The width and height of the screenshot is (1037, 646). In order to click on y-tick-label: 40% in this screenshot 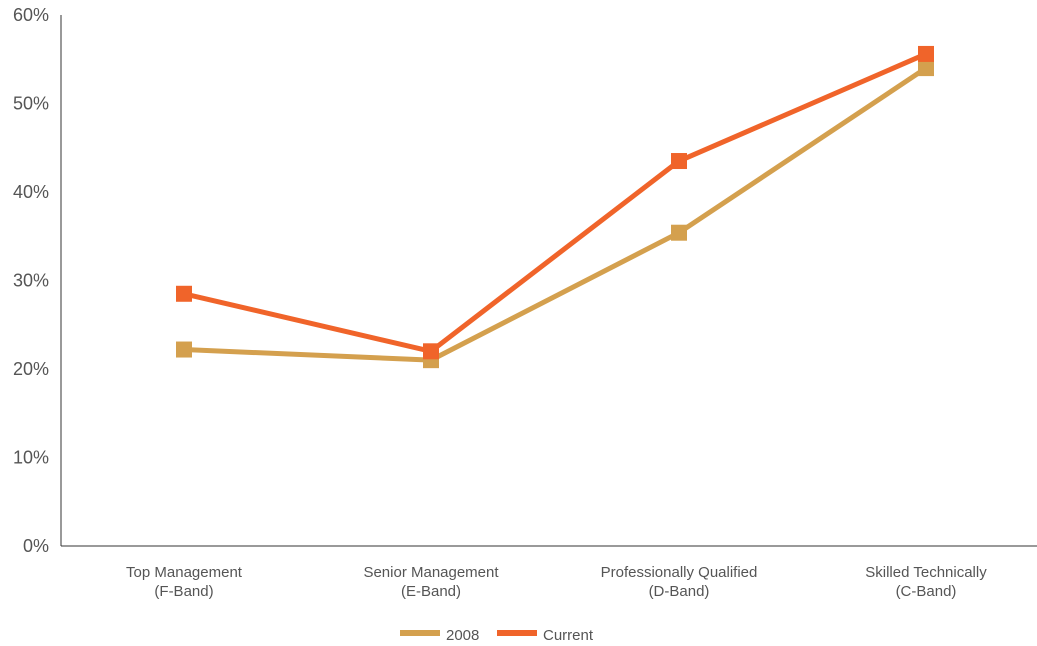, I will do `click(31, 192)`.